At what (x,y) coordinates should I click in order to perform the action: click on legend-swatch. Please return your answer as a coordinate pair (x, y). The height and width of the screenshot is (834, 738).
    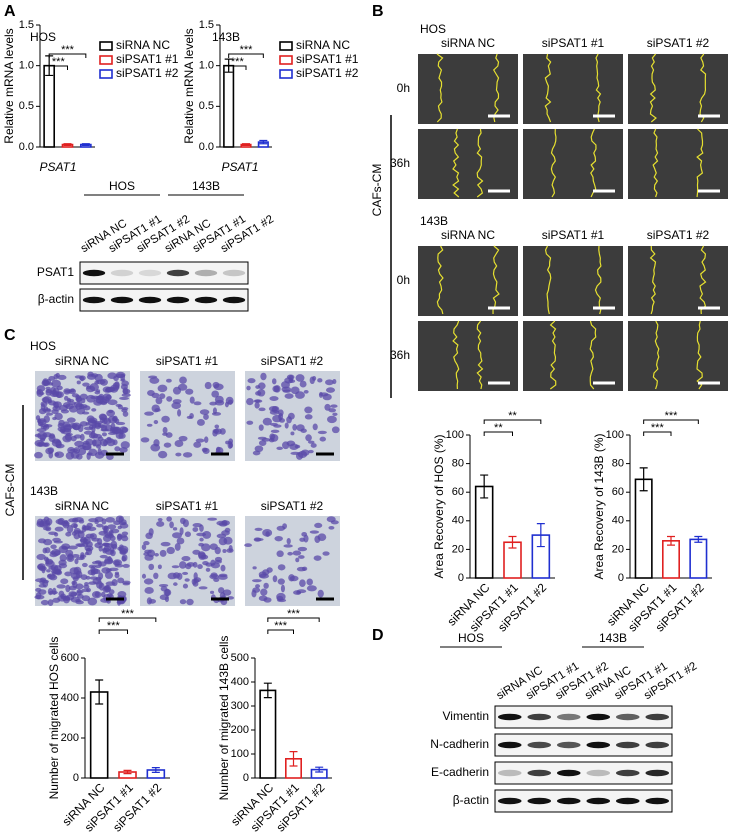
    Looking at the image, I should click on (286, 46).